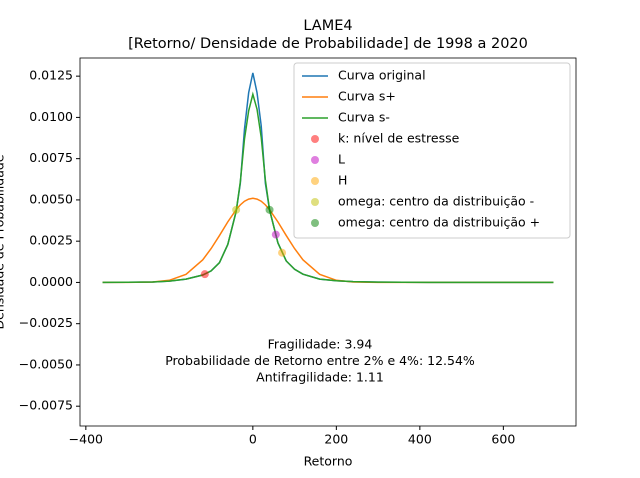 Image resolution: width=640 pixels, height=478 pixels. I want to click on x-tick-label: 400, so click(420, 439).